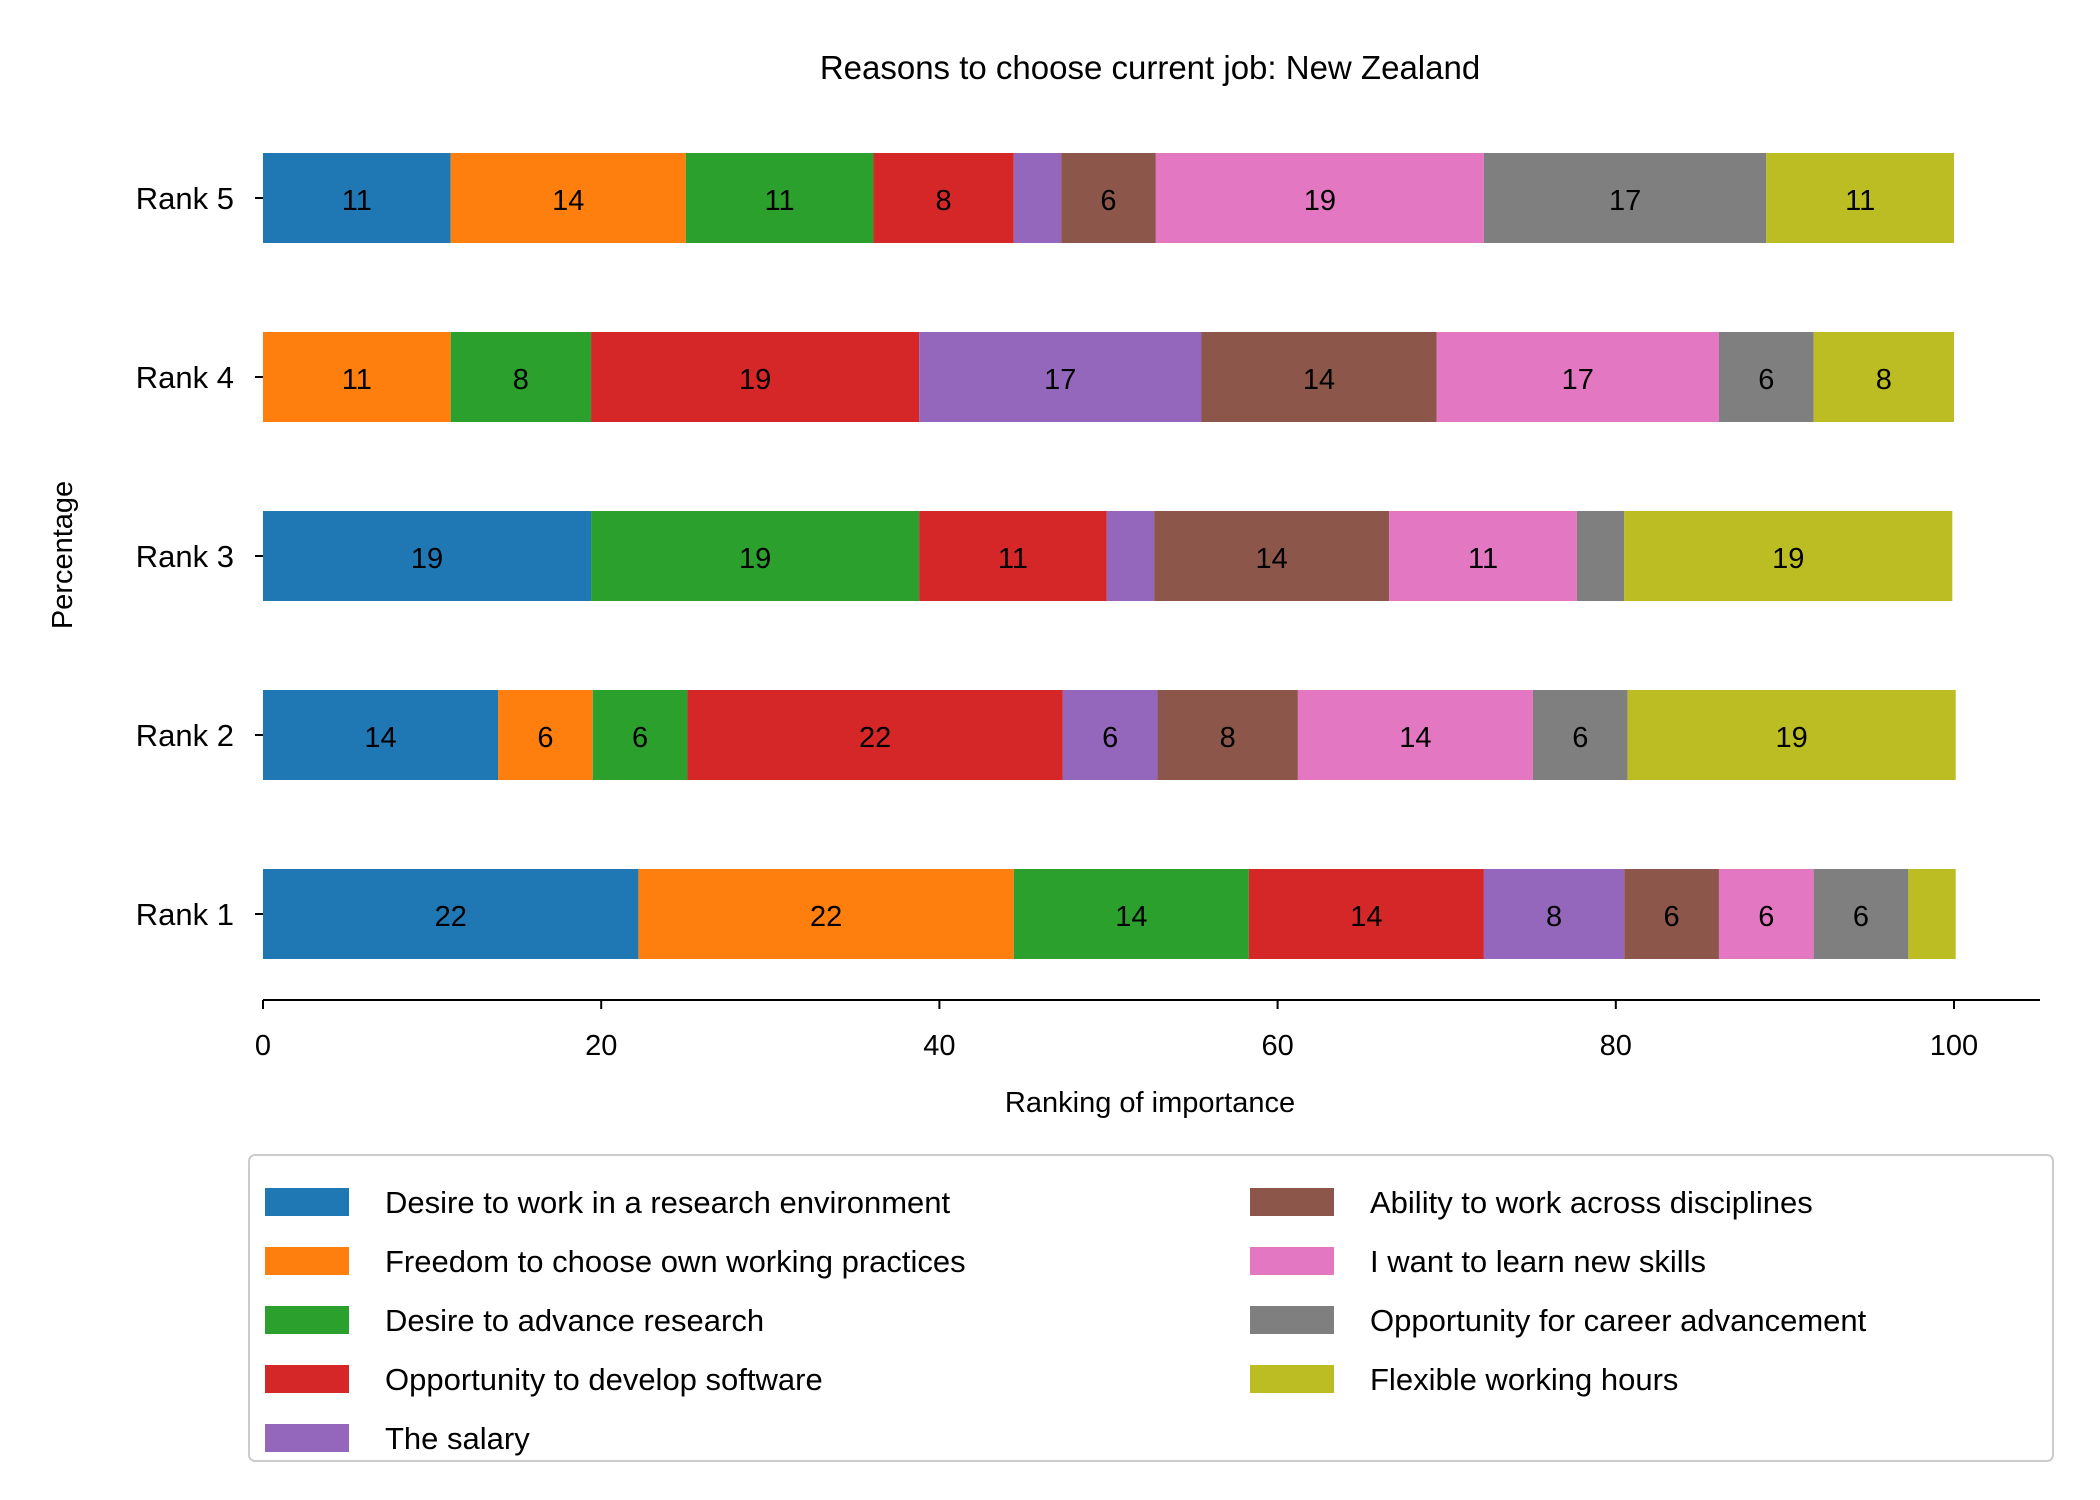  Describe the element at coordinates (1150, 1103) in the screenshot. I see `x-axis-label: Ranking of importance` at that location.